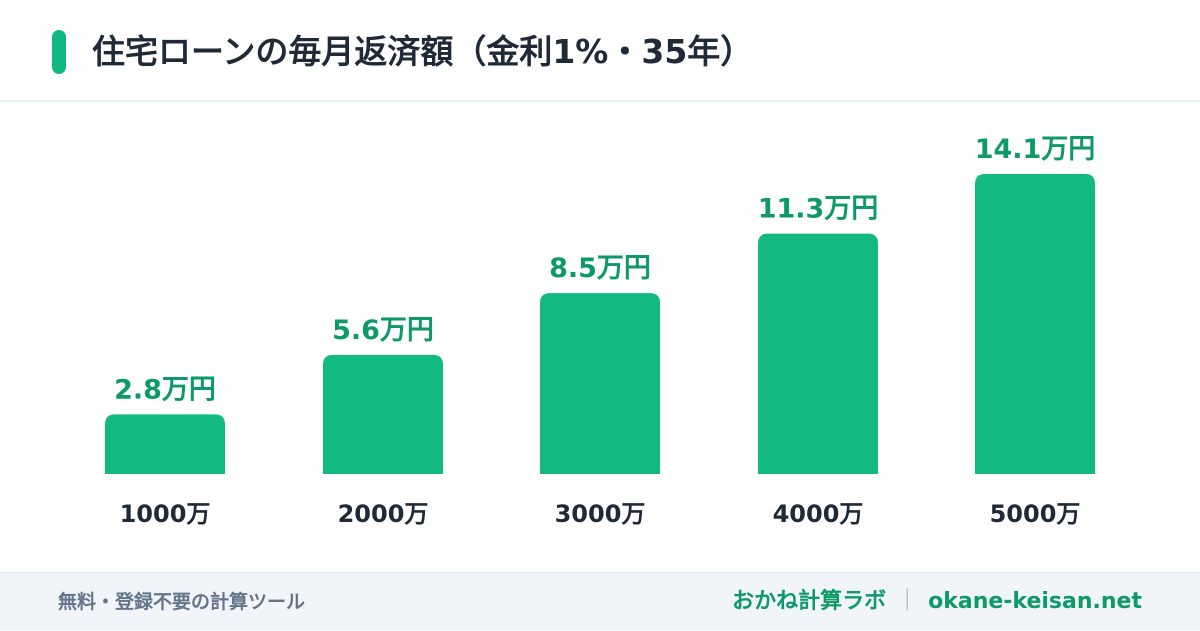  I want to click on footer: 無料・登録不要の計算ツール おかね計算ラボ ｜ okane-keisan.net, so click(600, 601).